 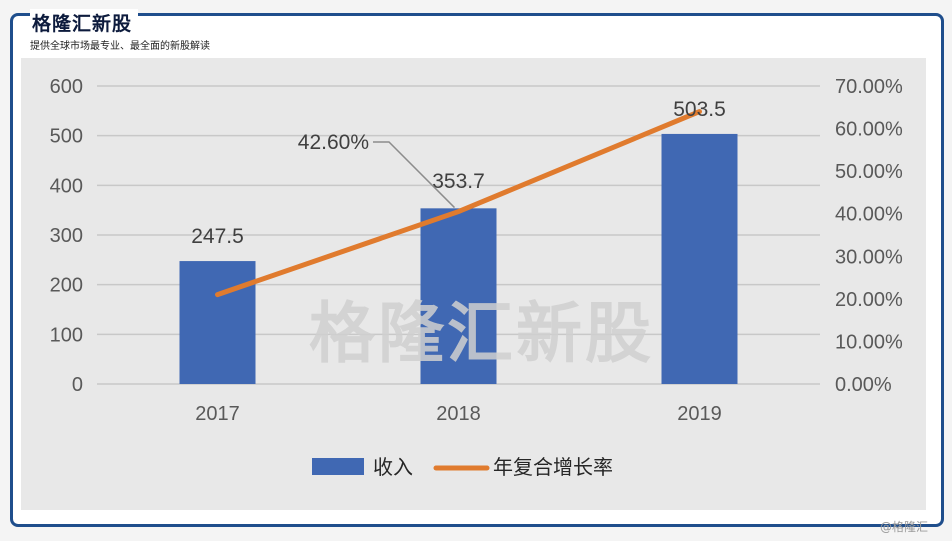 I want to click on x-tick-label: 2019, so click(x=699, y=414).